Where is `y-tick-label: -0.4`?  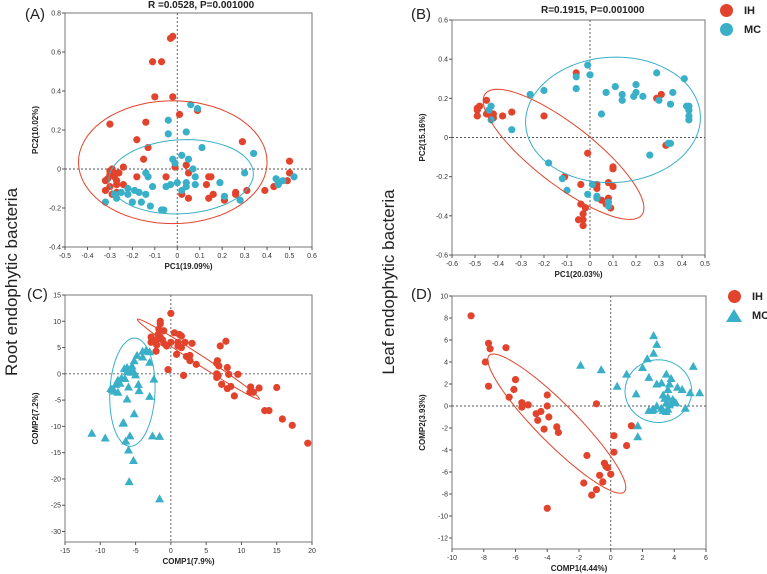 y-tick-label: -0.4 is located at coordinates (442, 216).